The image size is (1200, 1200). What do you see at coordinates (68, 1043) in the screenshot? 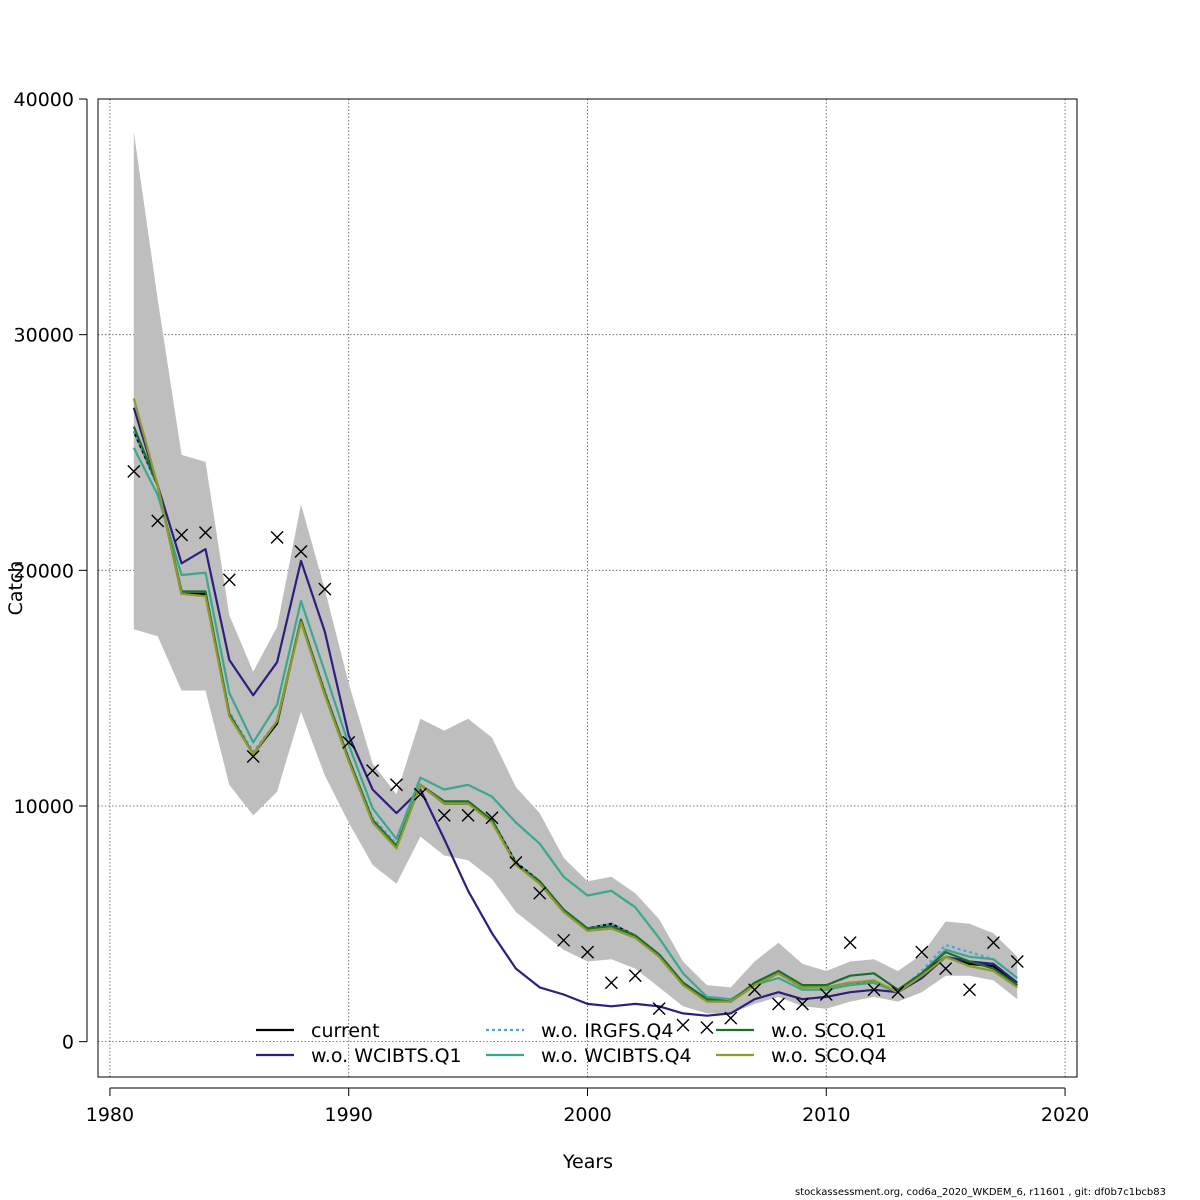
I see `y-tick-label-0: 0` at bounding box center [68, 1043].